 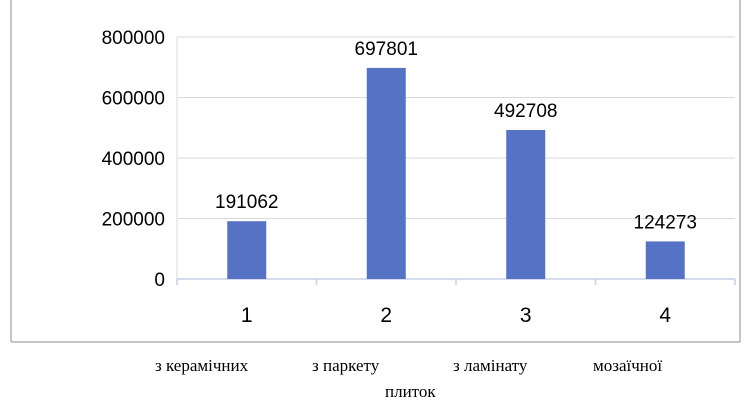 What do you see at coordinates (346, 365) in the screenshot?
I see `caption-parquet: з паркету` at bounding box center [346, 365].